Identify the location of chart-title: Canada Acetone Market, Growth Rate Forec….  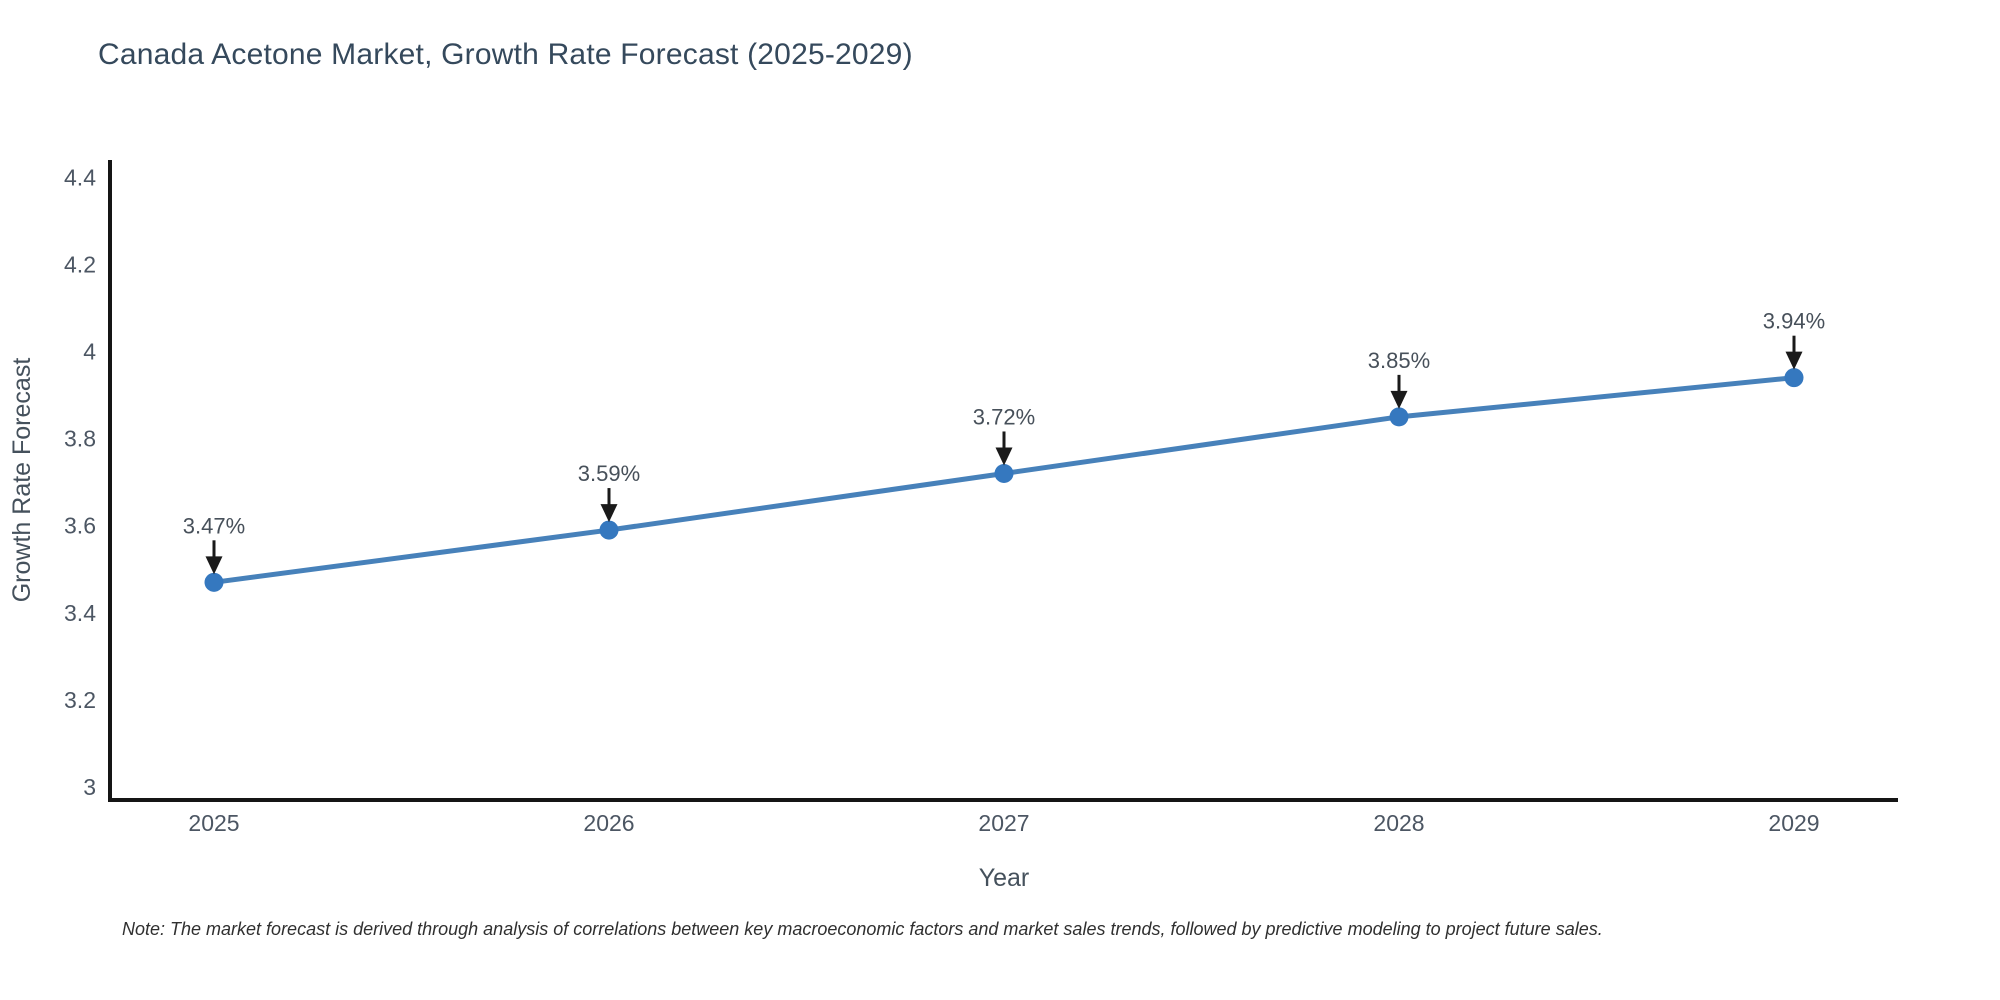
(505, 54).